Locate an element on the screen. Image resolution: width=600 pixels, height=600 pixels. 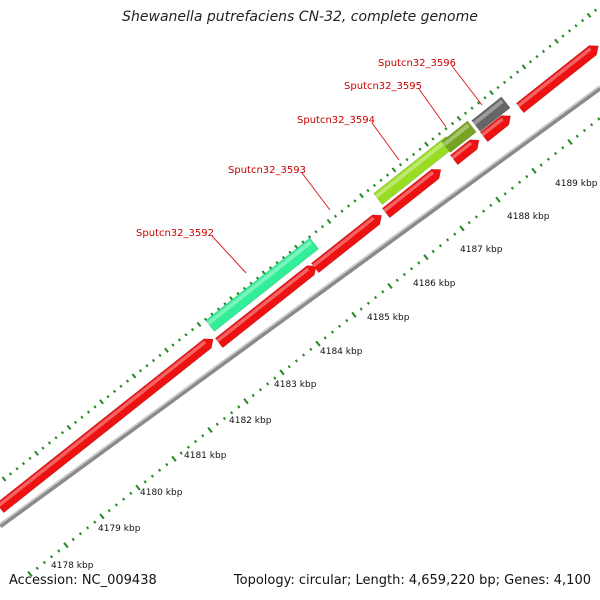
gene-label-sputcn32-3593: Sputcn32_3593 is located at coordinates (279, 188).